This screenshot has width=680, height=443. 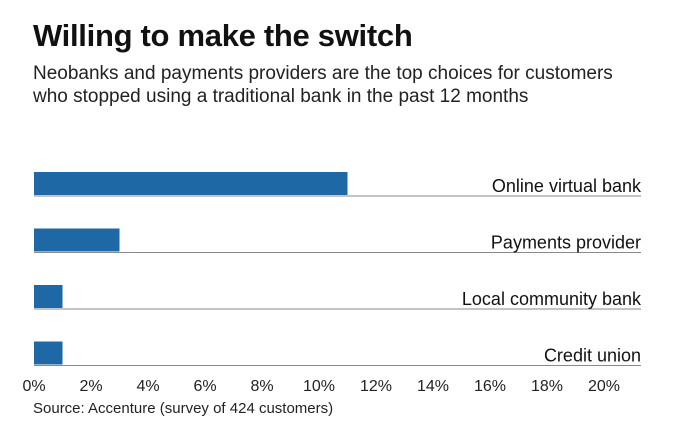 What do you see at coordinates (592, 356) in the screenshot?
I see `category-label-3: Credit union` at bounding box center [592, 356].